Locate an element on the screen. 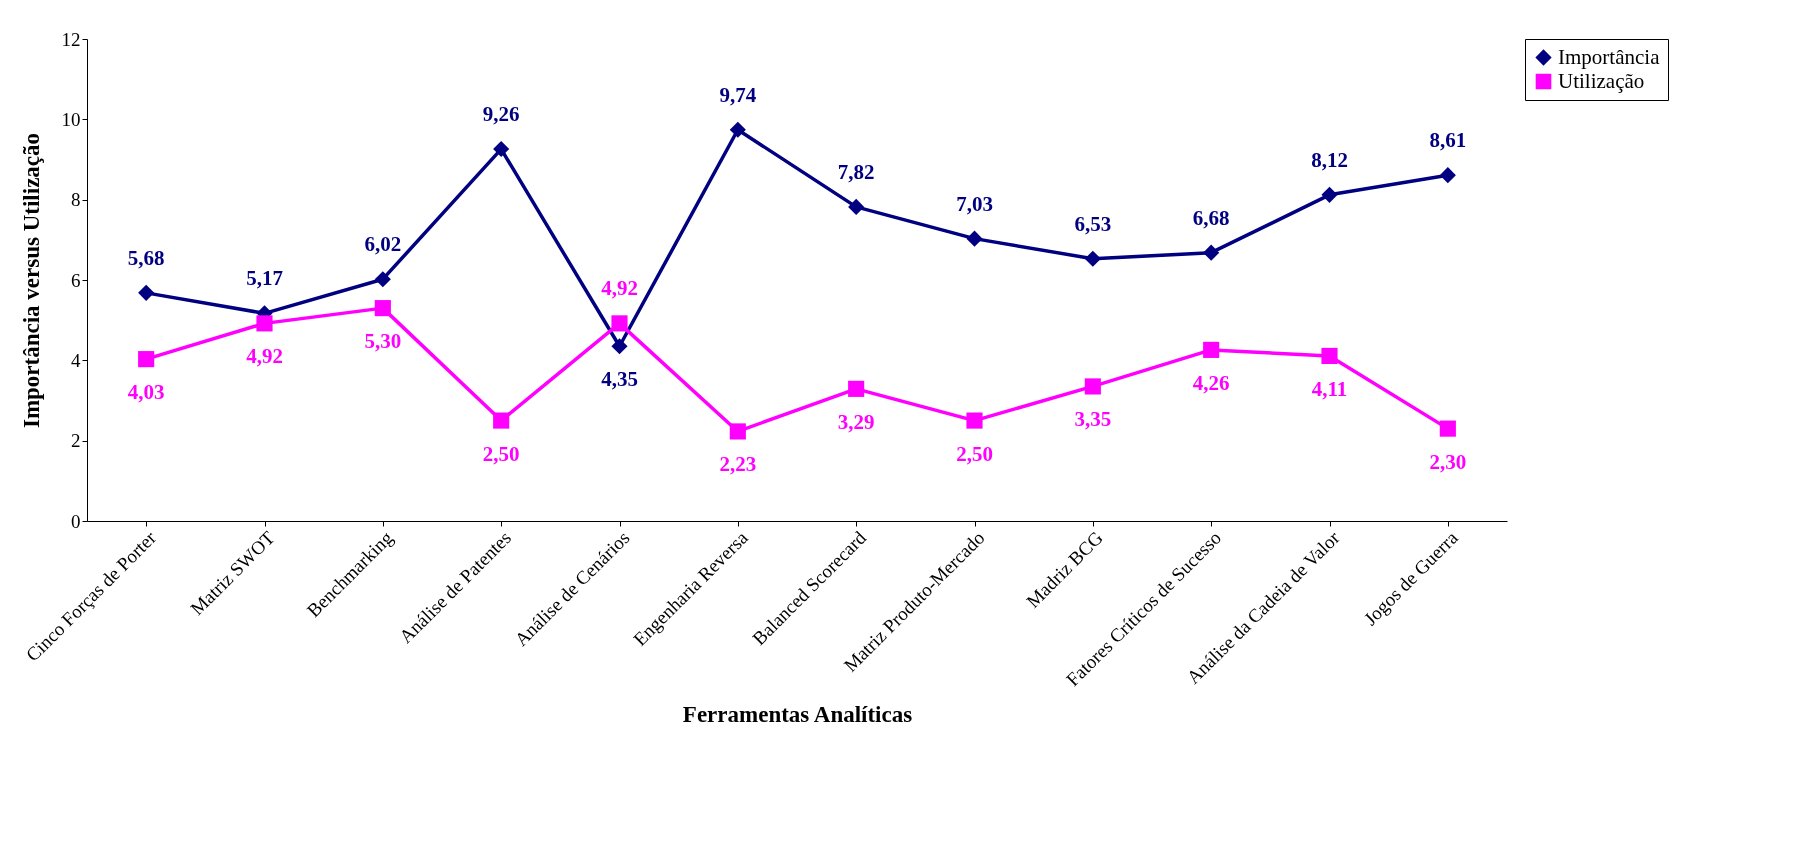 This screenshot has width=1803, height=865. y-tick-label: 12 is located at coordinates (71, 39).